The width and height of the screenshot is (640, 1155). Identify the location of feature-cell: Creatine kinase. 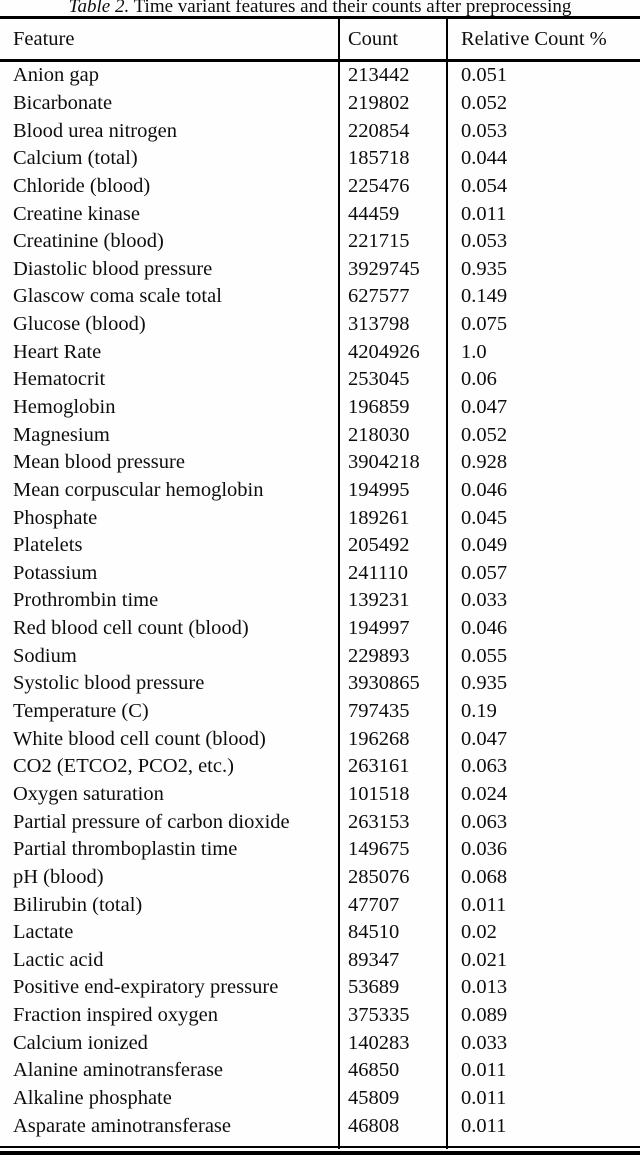
(76, 213).